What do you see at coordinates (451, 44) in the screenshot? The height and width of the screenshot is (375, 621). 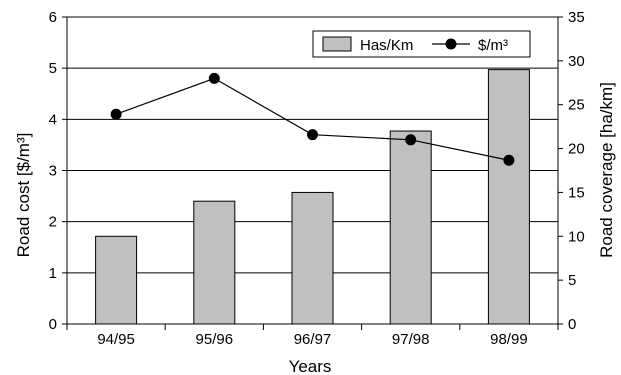 I see `legend-marker-icon` at bounding box center [451, 44].